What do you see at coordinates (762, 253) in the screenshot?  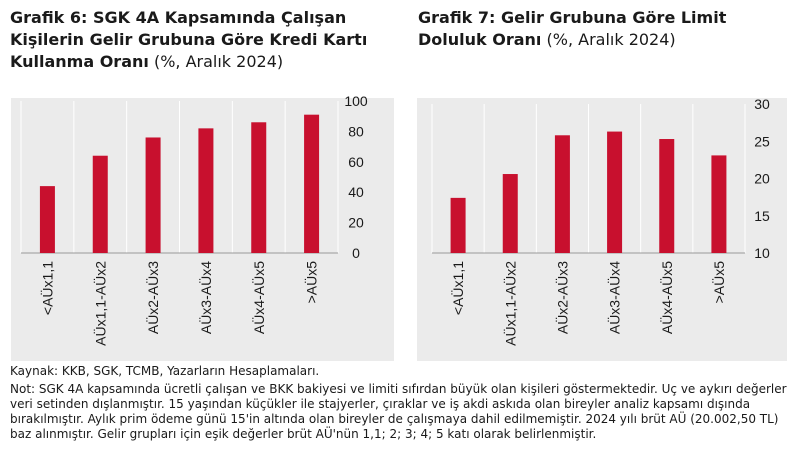 I see `right-y-tick-label: 10` at bounding box center [762, 253].